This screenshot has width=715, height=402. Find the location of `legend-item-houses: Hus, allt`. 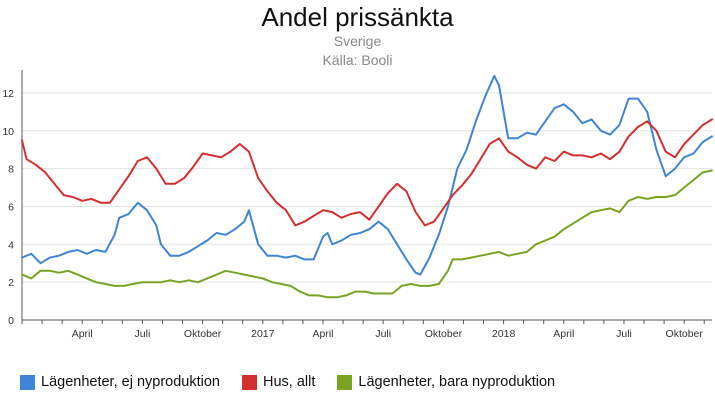

legend-item-houses: Hus, allt is located at coordinates (278, 382).